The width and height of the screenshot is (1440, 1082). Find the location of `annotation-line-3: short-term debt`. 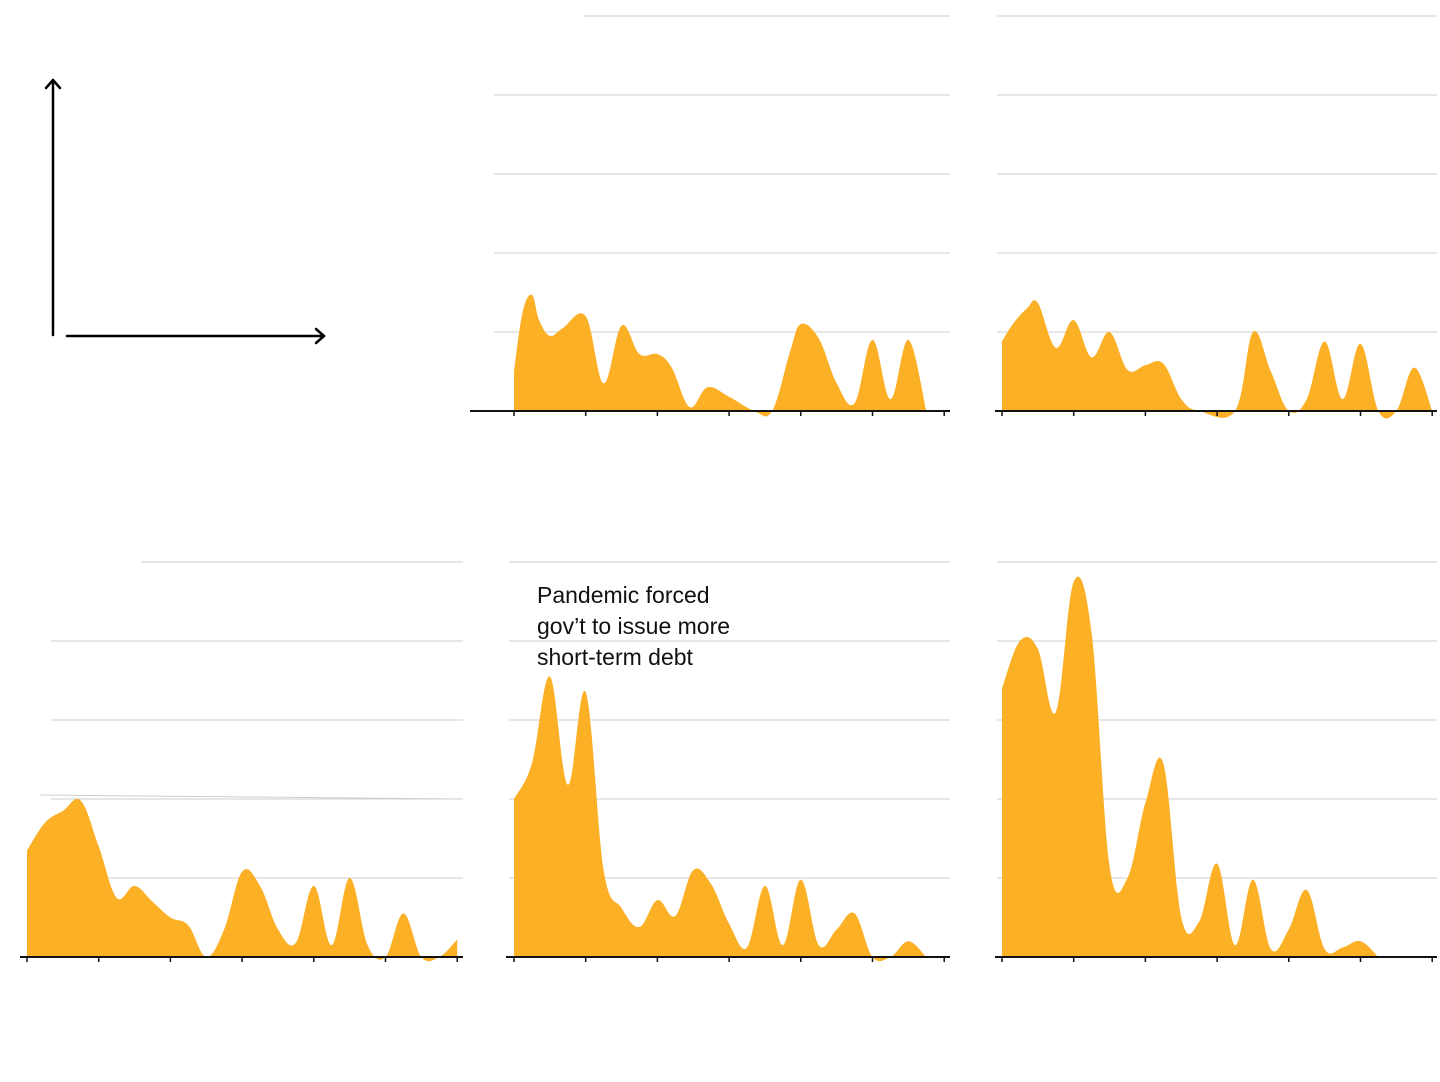

annotation-line-3: short-term debt is located at coordinates (615, 657).